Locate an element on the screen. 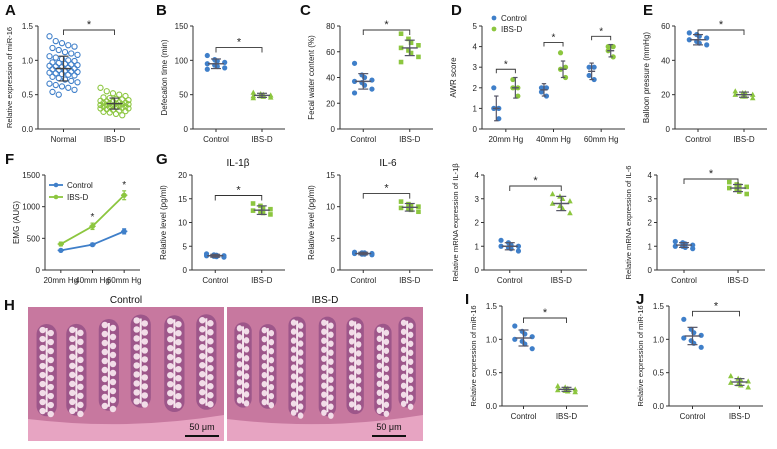  x-tick-label: 40mm Hg is located at coordinates (553, 139).